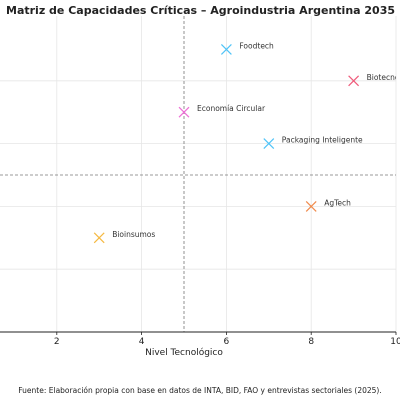  Describe the element at coordinates (184, 352) in the screenshot. I see `x-axis-label: Nivel Tecnológico` at that location.